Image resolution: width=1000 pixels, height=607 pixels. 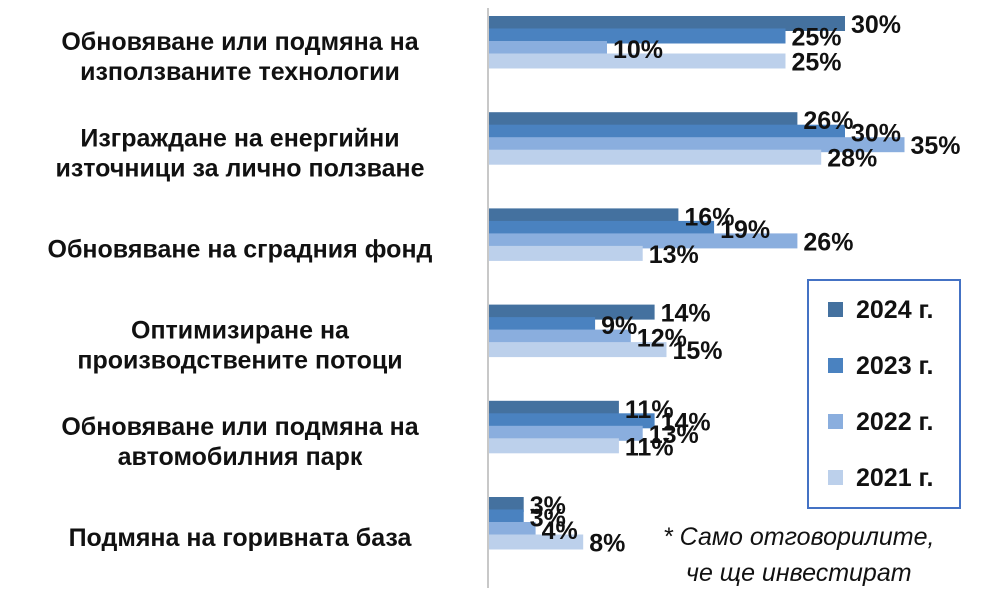 I want to click on category-label: Обновяване на сградния фонд, so click(x=240, y=250).